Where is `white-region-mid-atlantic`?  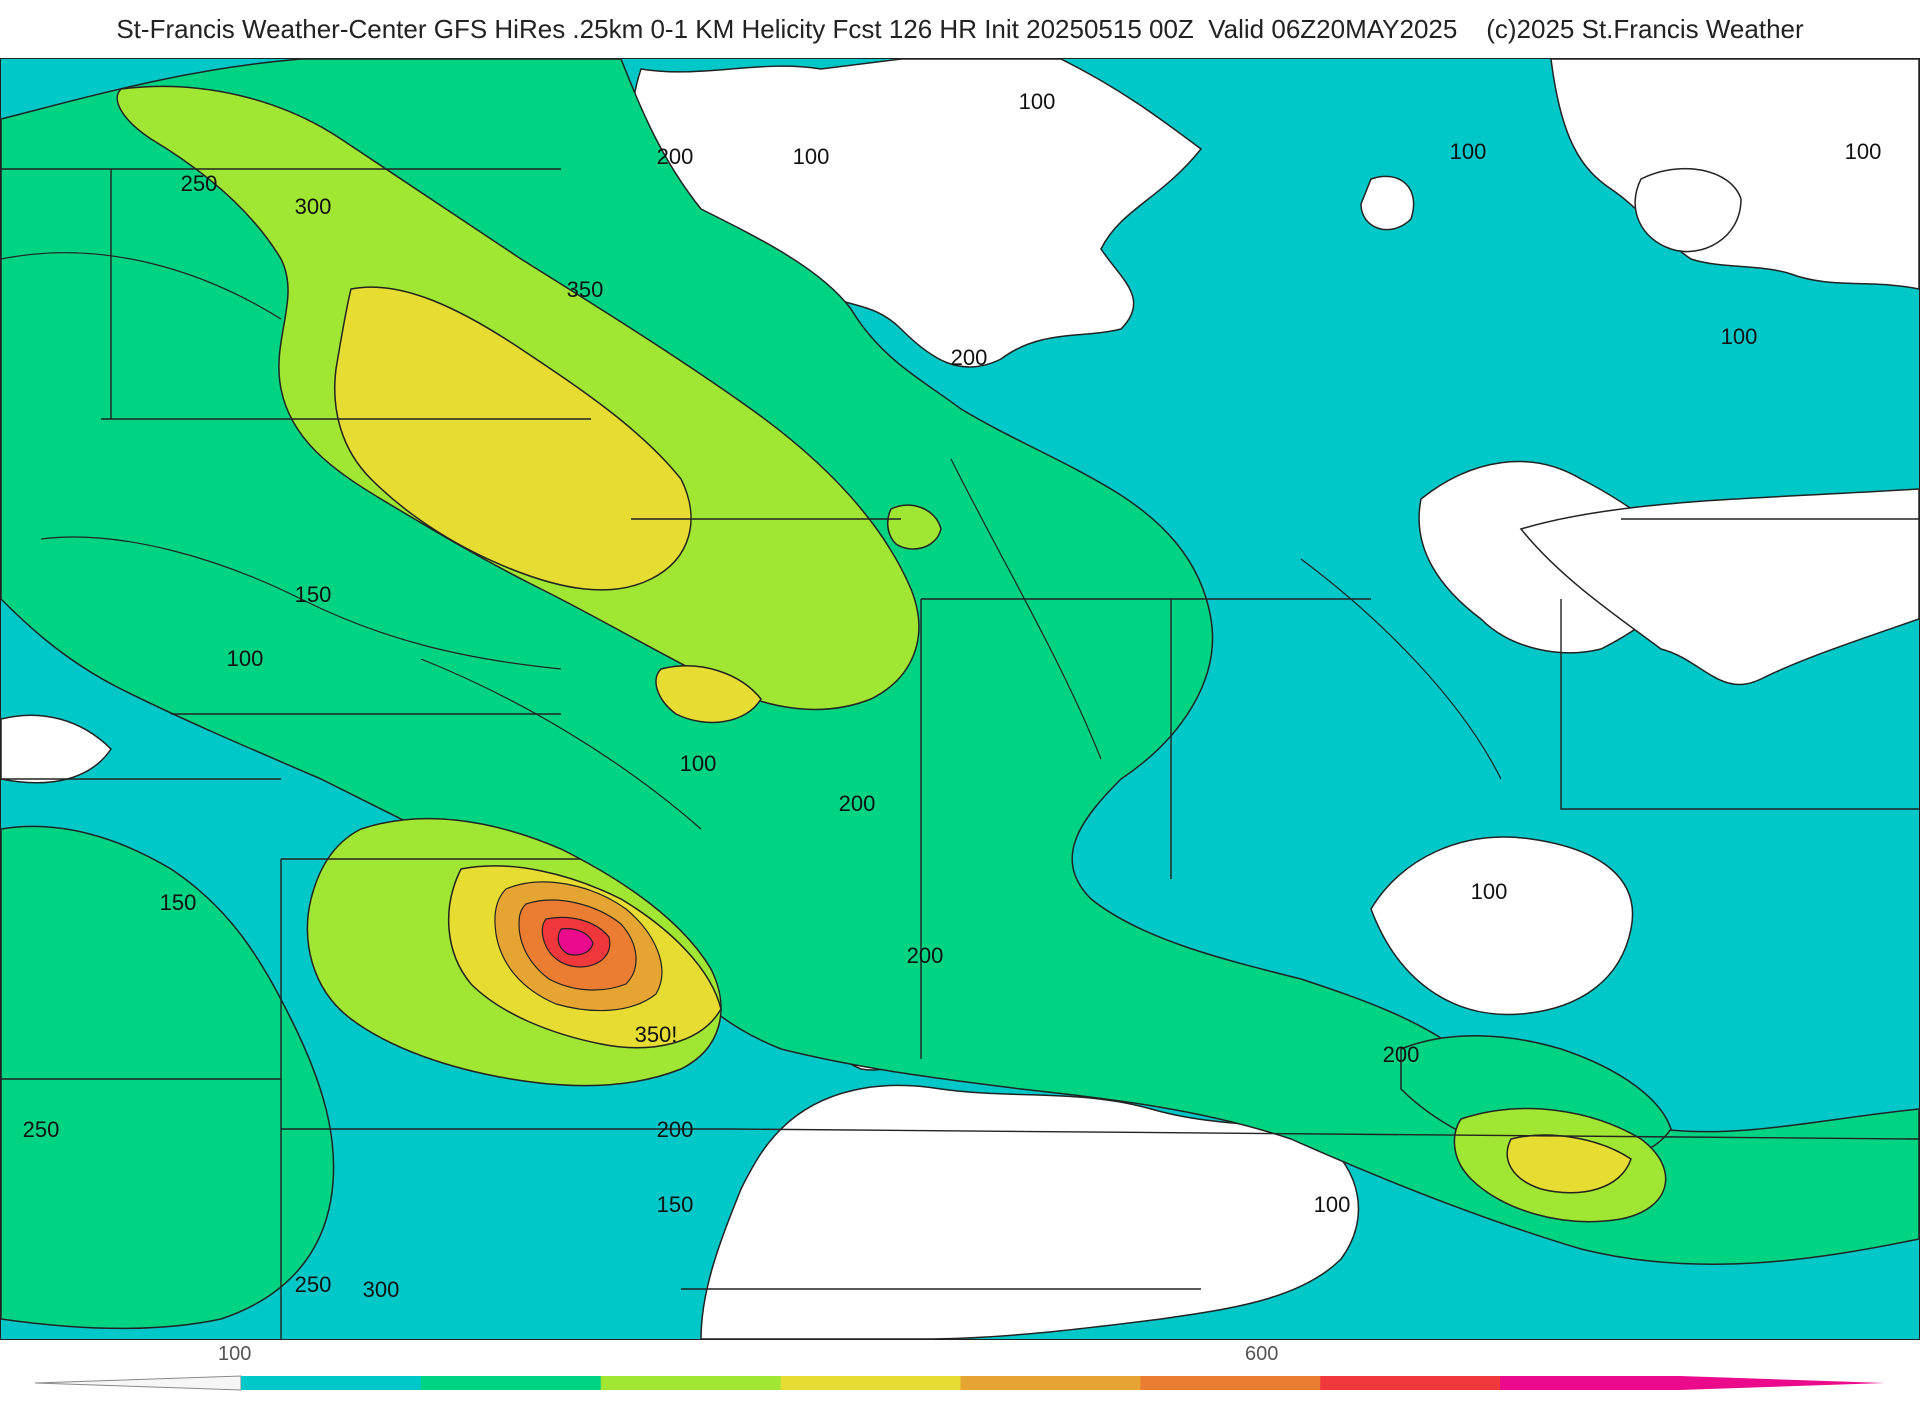 white-region-mid-atlantic is located at coordinates (1719, 587).